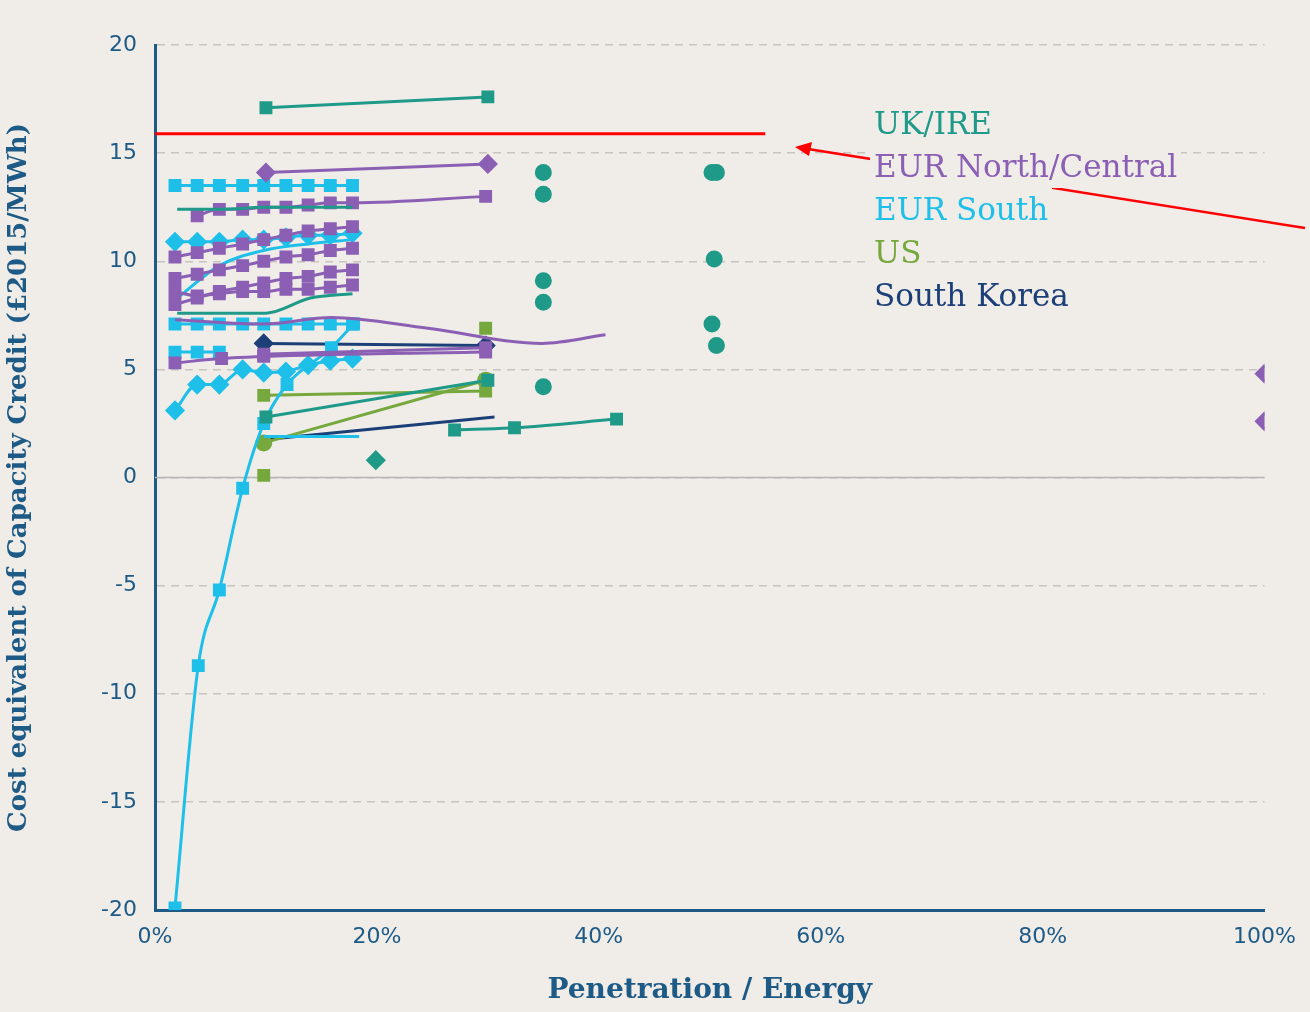 Image resolution: width=1310 pixels, height=1012 pixels. What do you see at coordinates (126, 584) in the screenshot?
I see `y-tick-label: -5` at bounding box center [126, 584].